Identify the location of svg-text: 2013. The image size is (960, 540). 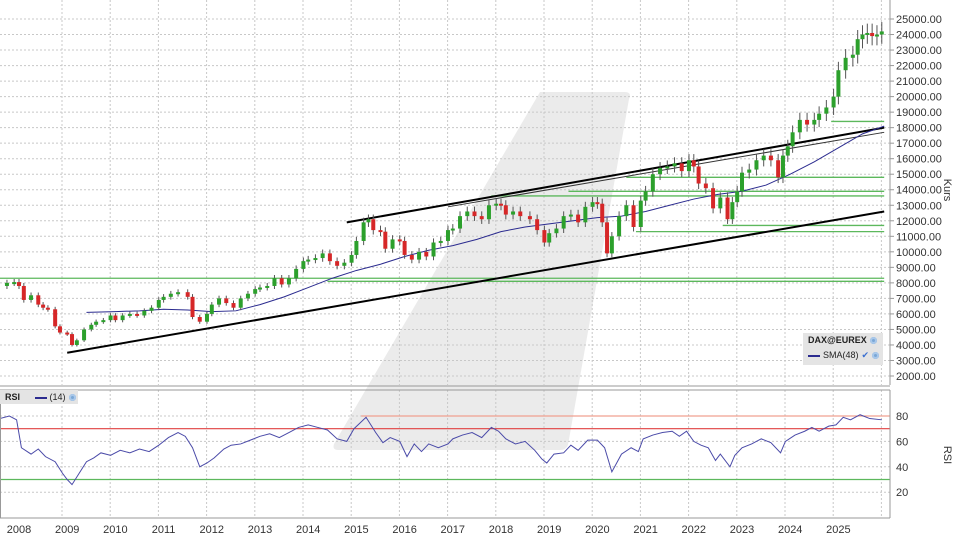
(260, 530).